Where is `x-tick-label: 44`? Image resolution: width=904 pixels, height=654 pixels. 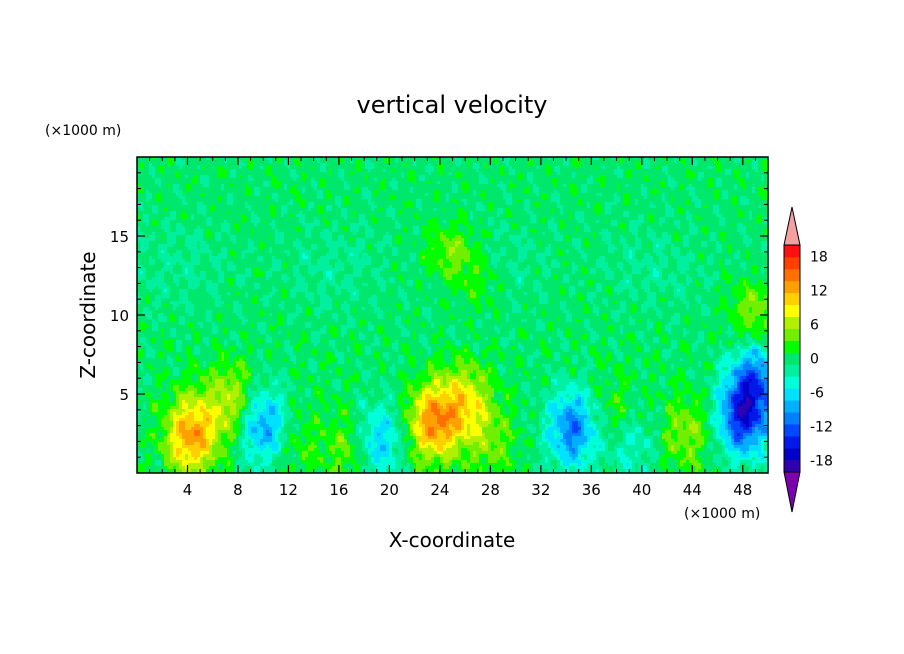 x-tick-label: 44 is located at coordinates (692, 490).